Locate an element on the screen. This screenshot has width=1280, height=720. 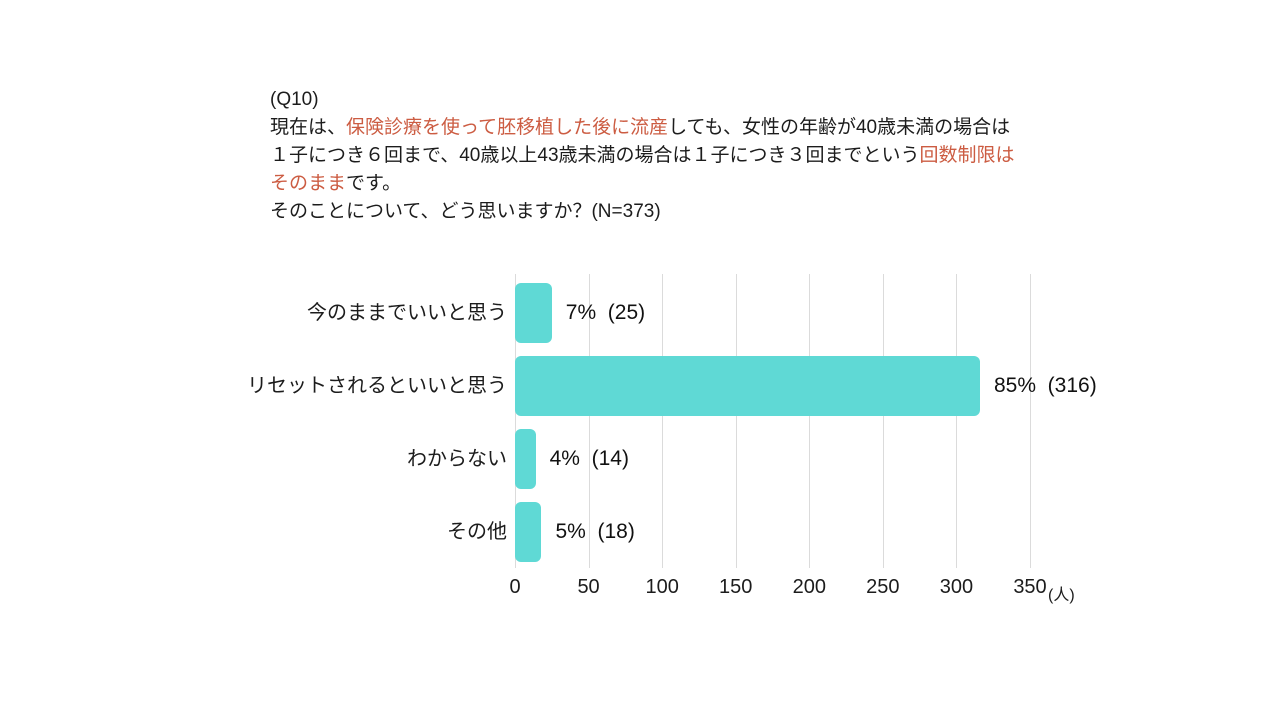
value-label: 7% (25) is located at coordinates (605, 312).